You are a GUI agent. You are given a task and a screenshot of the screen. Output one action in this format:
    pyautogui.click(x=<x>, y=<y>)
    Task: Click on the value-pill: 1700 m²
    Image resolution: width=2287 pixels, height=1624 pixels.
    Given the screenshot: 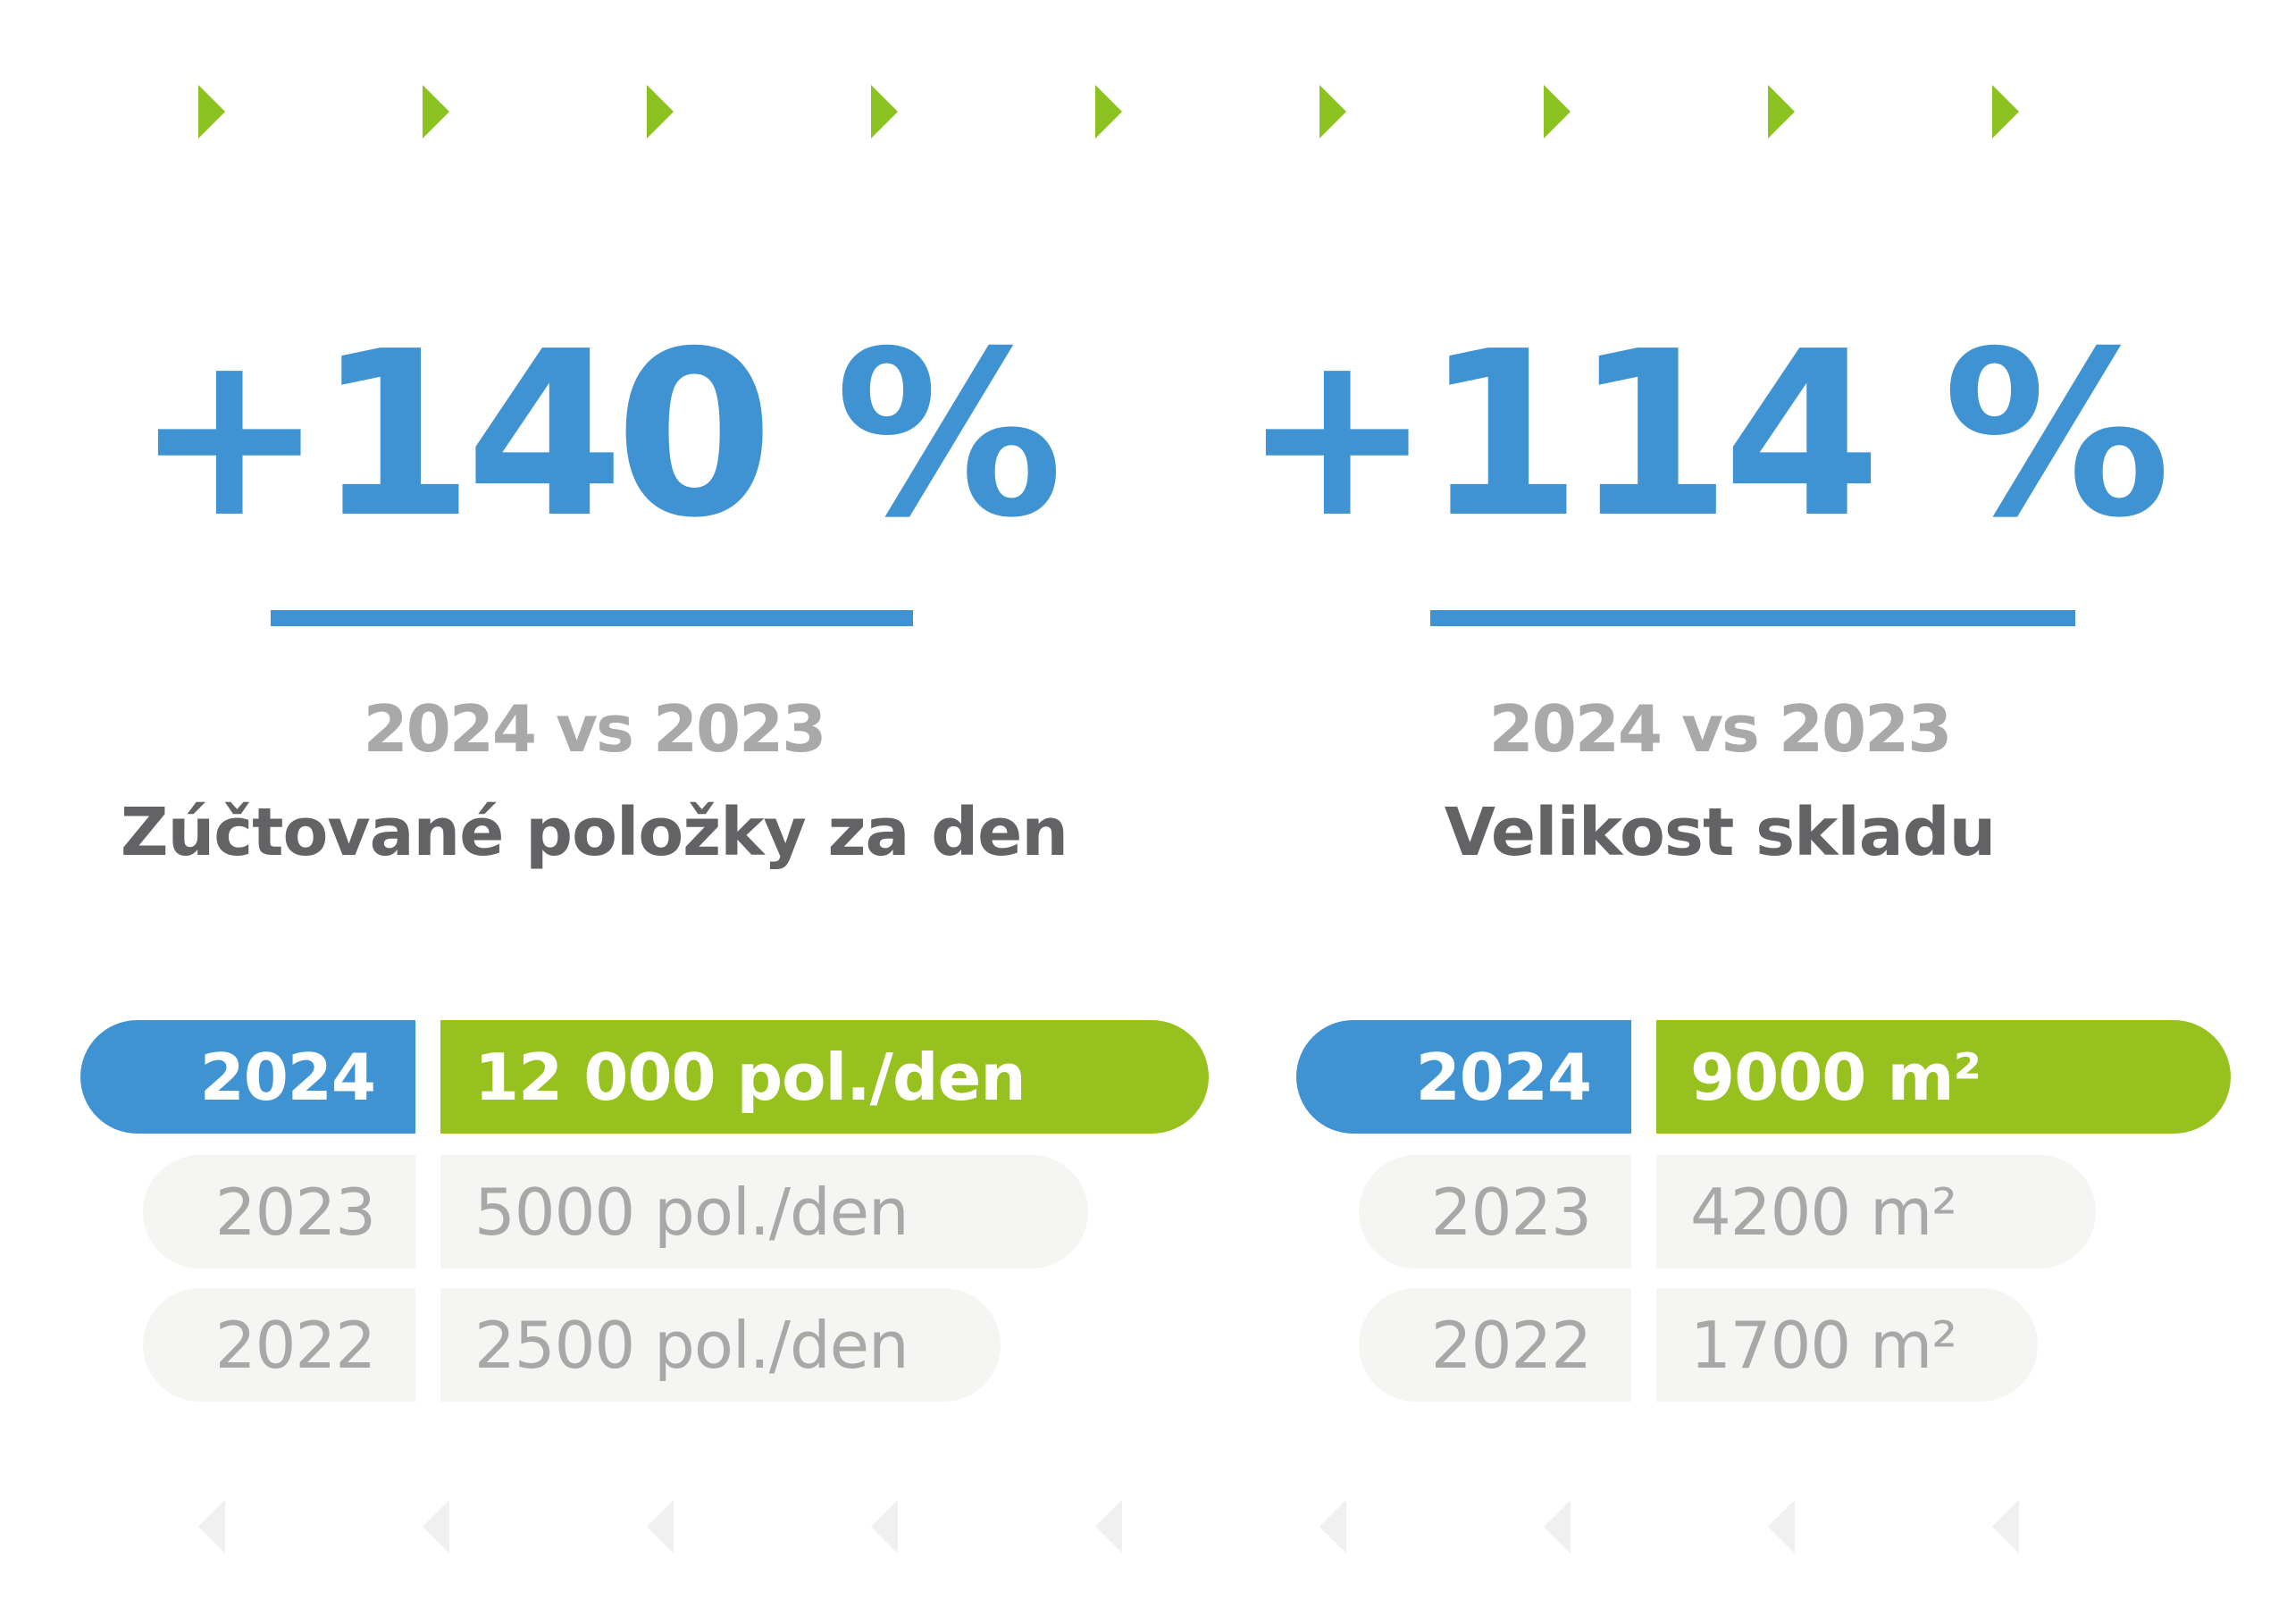 What is the action you would take?
    pyautogui.click(x=1847, y=1345)
    